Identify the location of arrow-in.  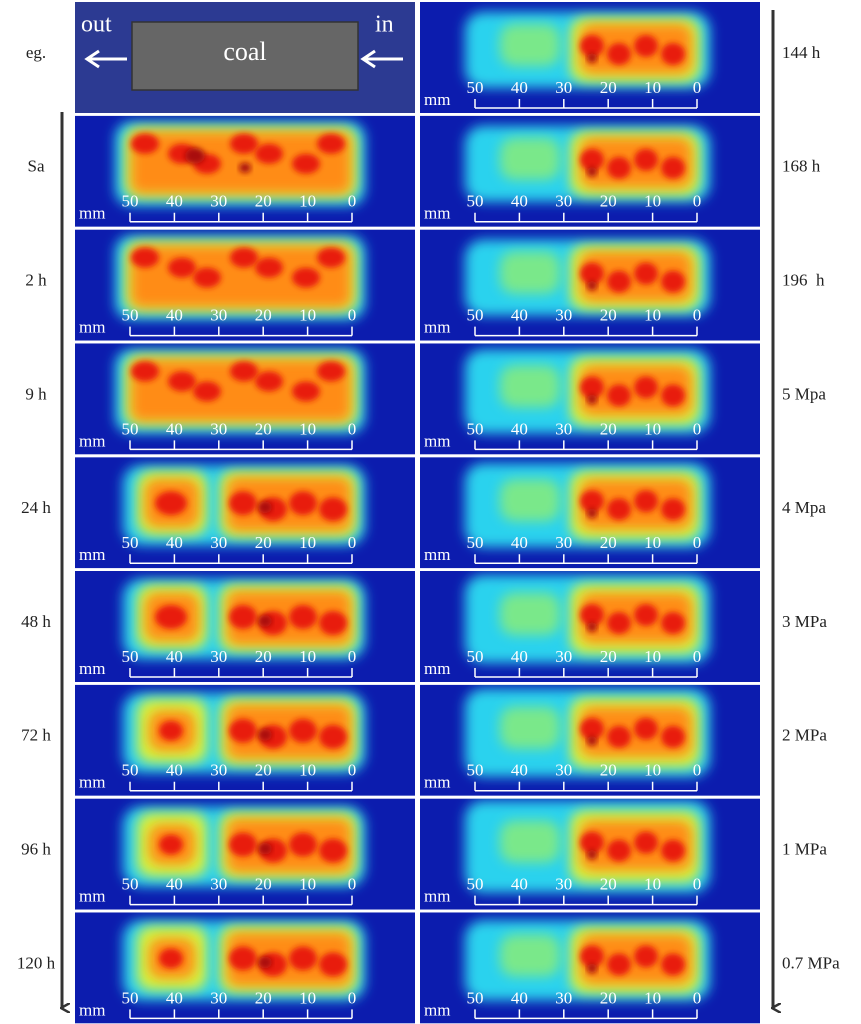
(381, 59).